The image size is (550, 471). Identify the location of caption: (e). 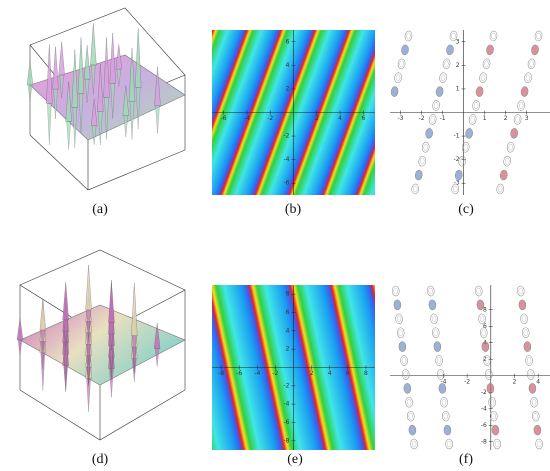
(295, 459).